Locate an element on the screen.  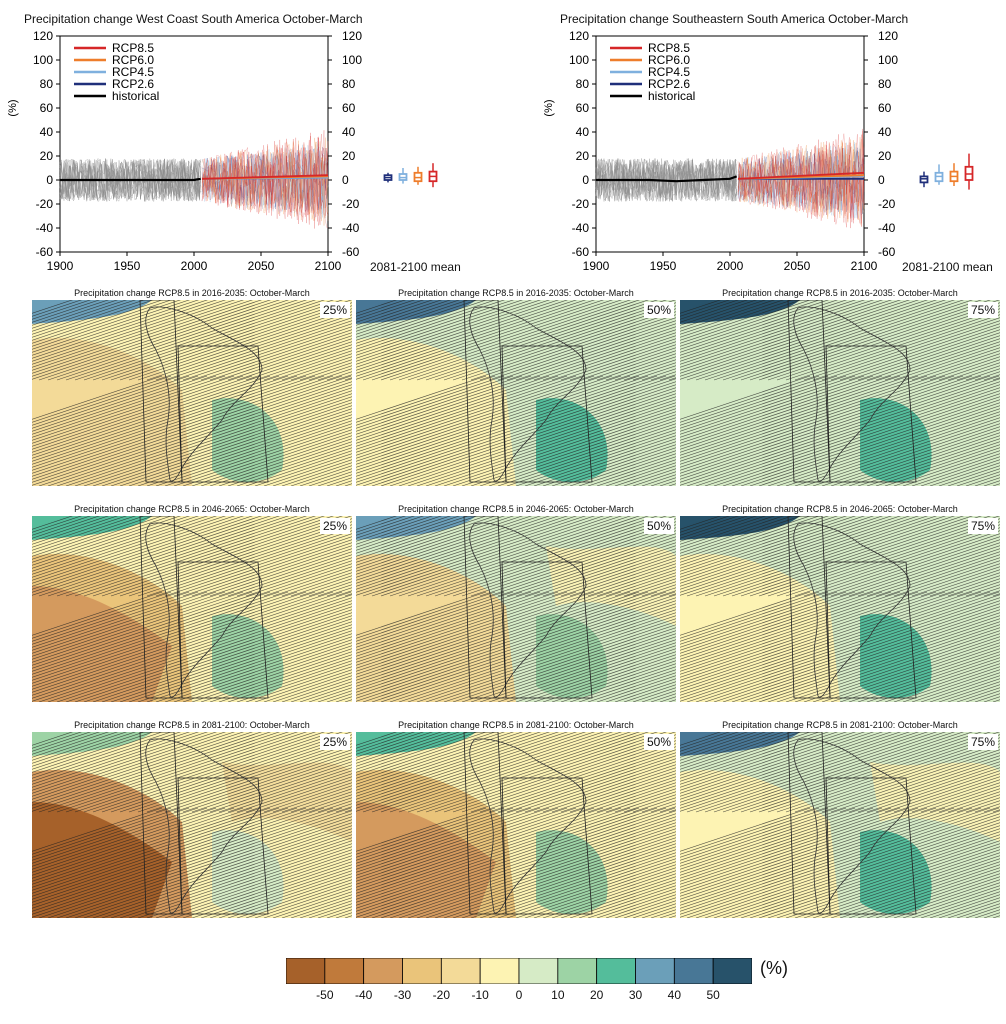
y-tick-label: -20 is located at coordinates (887, 204).